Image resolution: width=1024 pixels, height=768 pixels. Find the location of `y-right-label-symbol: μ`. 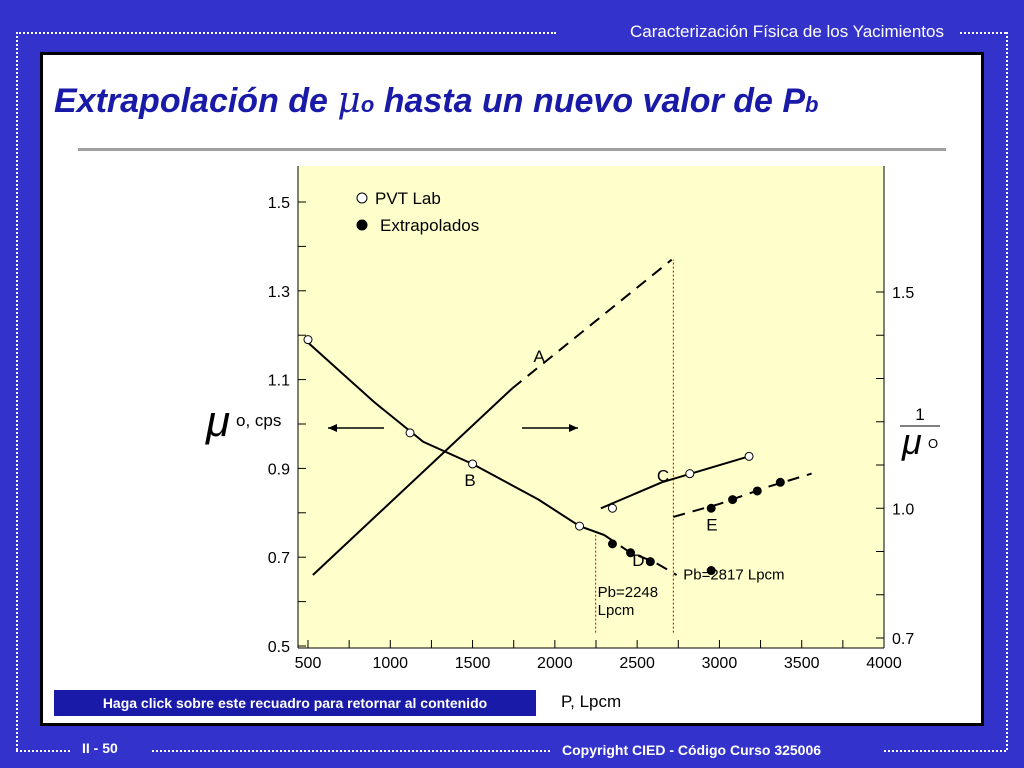

y-right-label-symbol: μ is located at coordinates (911, 441).